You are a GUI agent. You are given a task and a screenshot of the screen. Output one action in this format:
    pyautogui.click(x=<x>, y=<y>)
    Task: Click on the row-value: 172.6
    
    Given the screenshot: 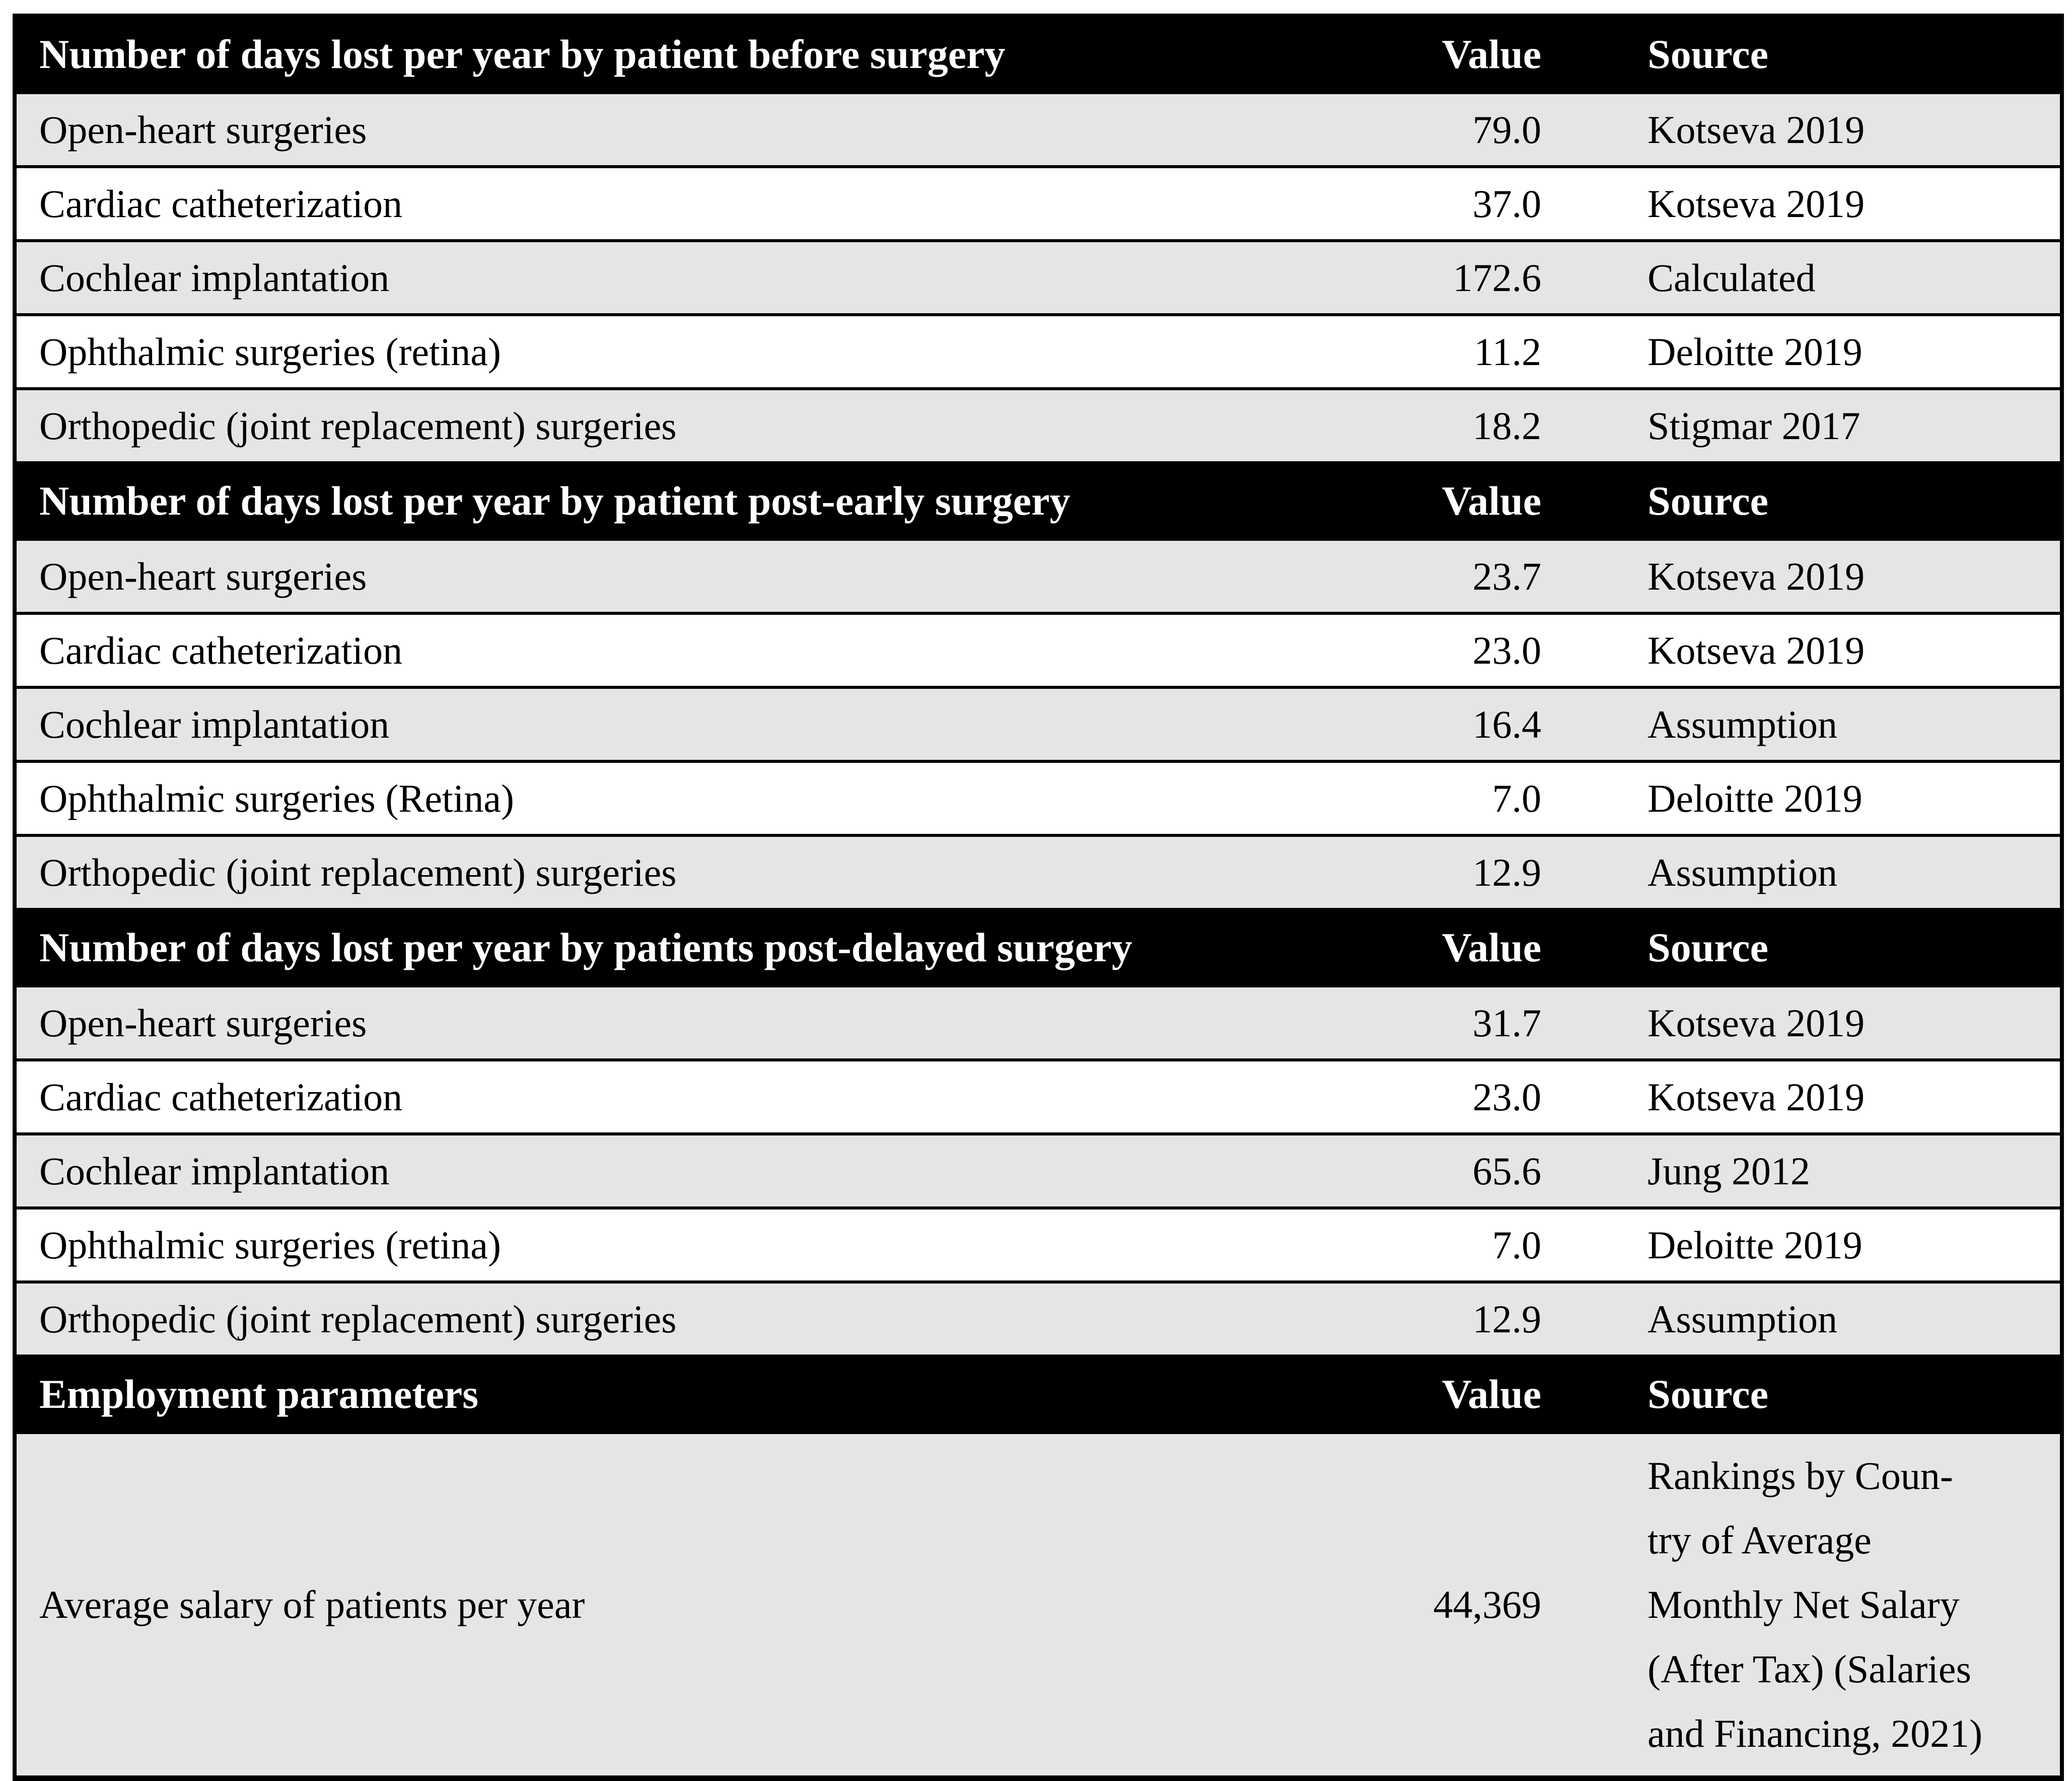 What is the action you would take?
    pyautogui.click(x=1486, y=277)
    